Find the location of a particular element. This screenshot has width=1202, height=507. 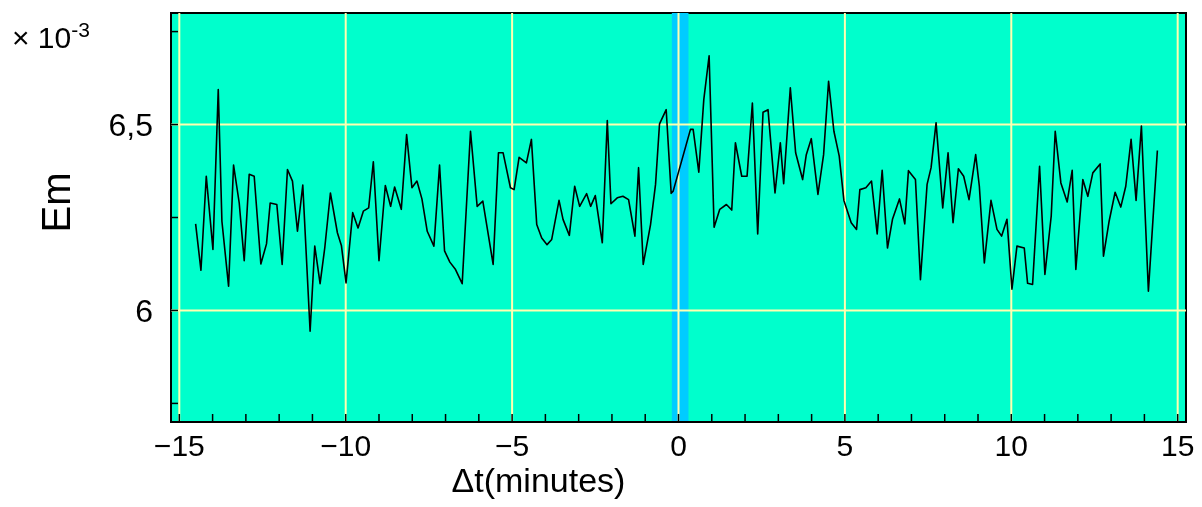

x-tick-label: −5 is located at coordinates (512, 445).